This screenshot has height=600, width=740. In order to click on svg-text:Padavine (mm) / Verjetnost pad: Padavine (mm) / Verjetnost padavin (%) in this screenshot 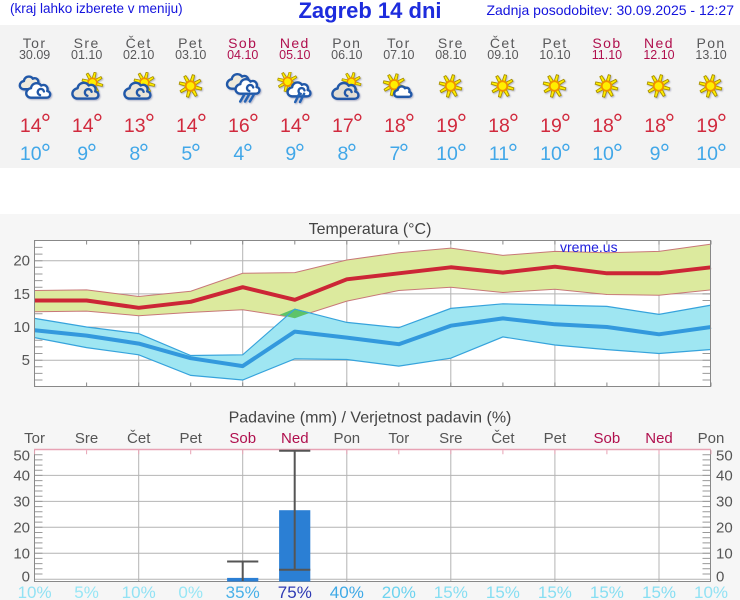, I will do `click(370, 417)`.